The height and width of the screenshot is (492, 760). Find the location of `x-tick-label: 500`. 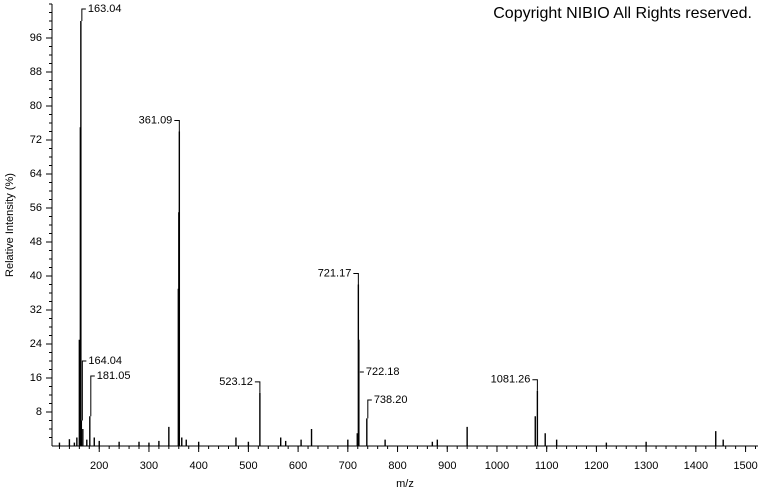

x-tick-label: 500 is located at coordinates (248, 466).